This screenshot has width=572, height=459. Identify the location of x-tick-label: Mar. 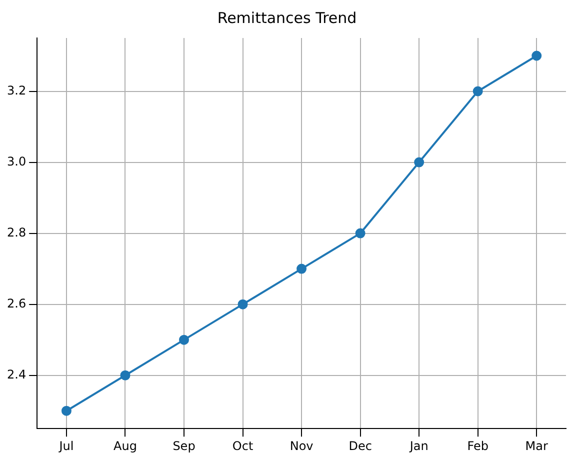
(536, 445).